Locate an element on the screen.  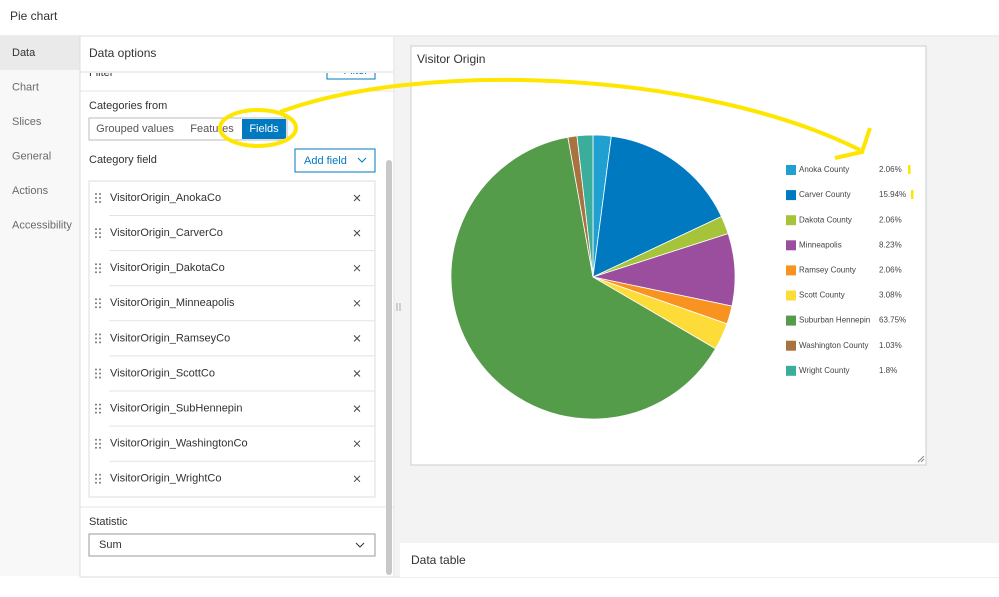
field-name: VisitorOrigin_Minneapolis is located at coordinates (172, 303).